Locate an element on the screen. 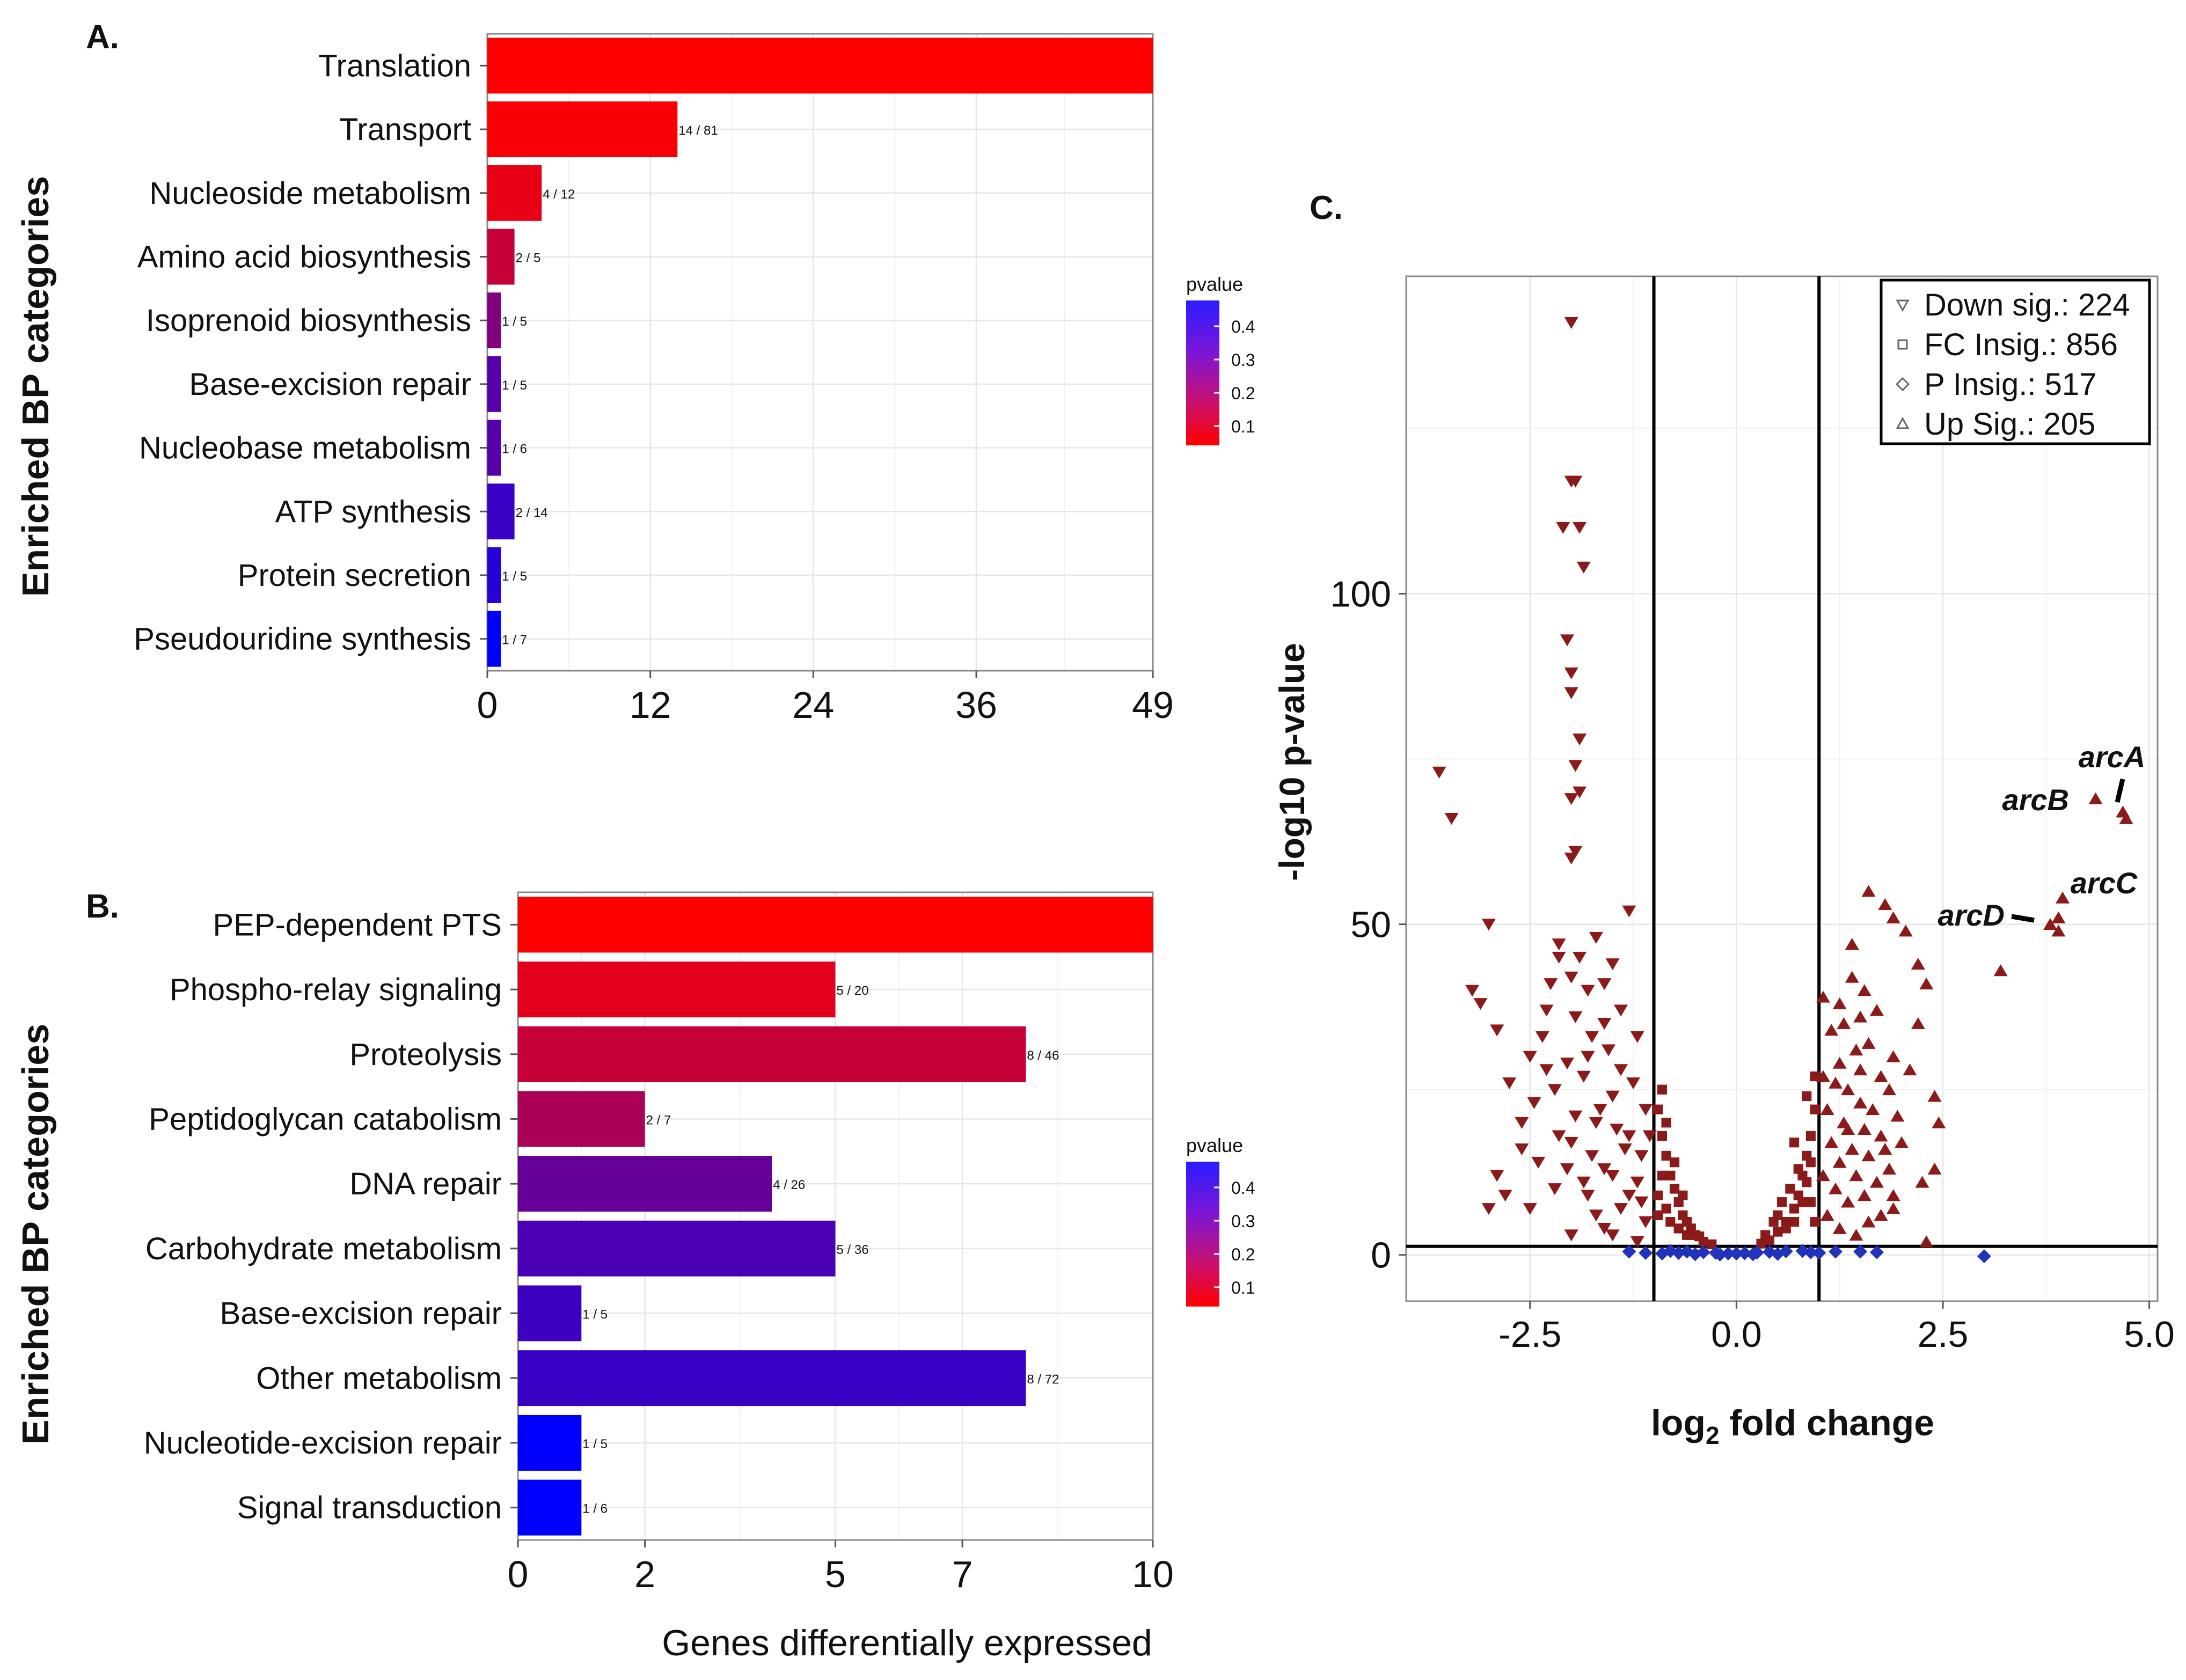 This screenshot has height=1680, width=2186. annotation-label: arcD is located at coordinates (1971, 915).